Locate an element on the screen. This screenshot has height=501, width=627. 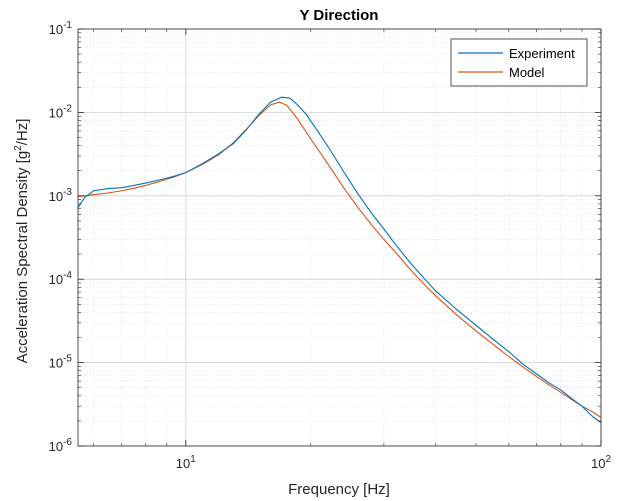
legend: Experiment Model is located at coordinates (519, 62).